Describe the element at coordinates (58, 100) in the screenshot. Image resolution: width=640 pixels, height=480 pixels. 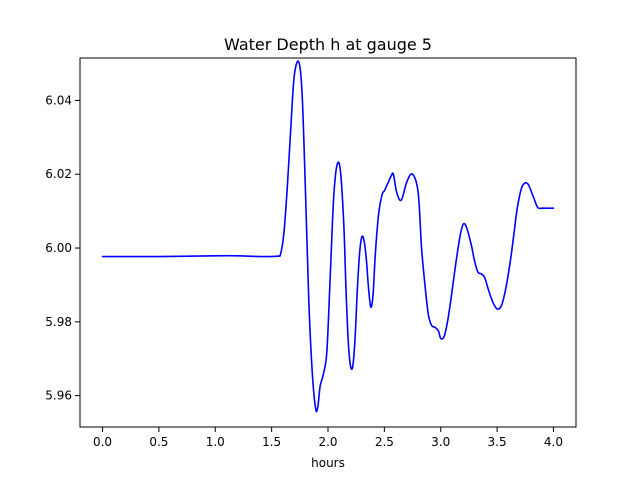
I see `y-tick-label: 6.04` at that location.